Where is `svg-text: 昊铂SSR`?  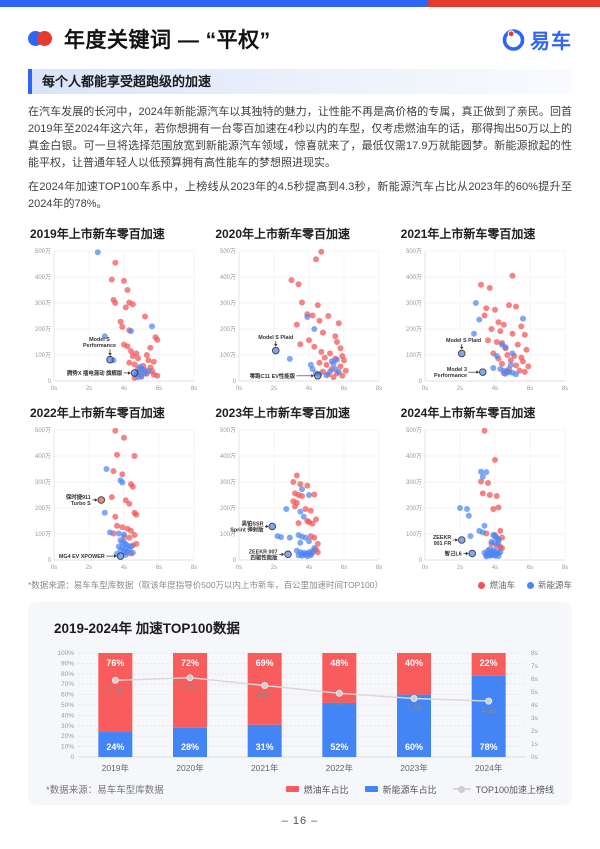 svg-text: 昊铂SSR is located at coordinates (253, 524).